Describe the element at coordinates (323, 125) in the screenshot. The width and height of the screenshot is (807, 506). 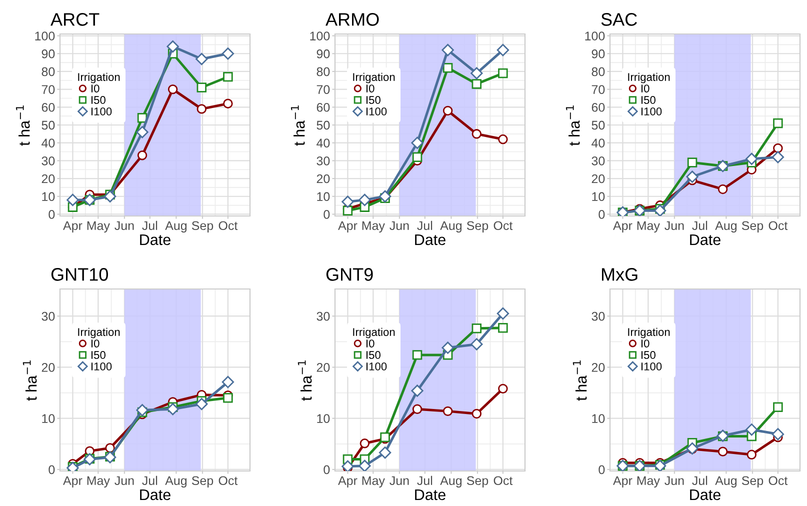
I see `y-tick-label: 50` at that location.